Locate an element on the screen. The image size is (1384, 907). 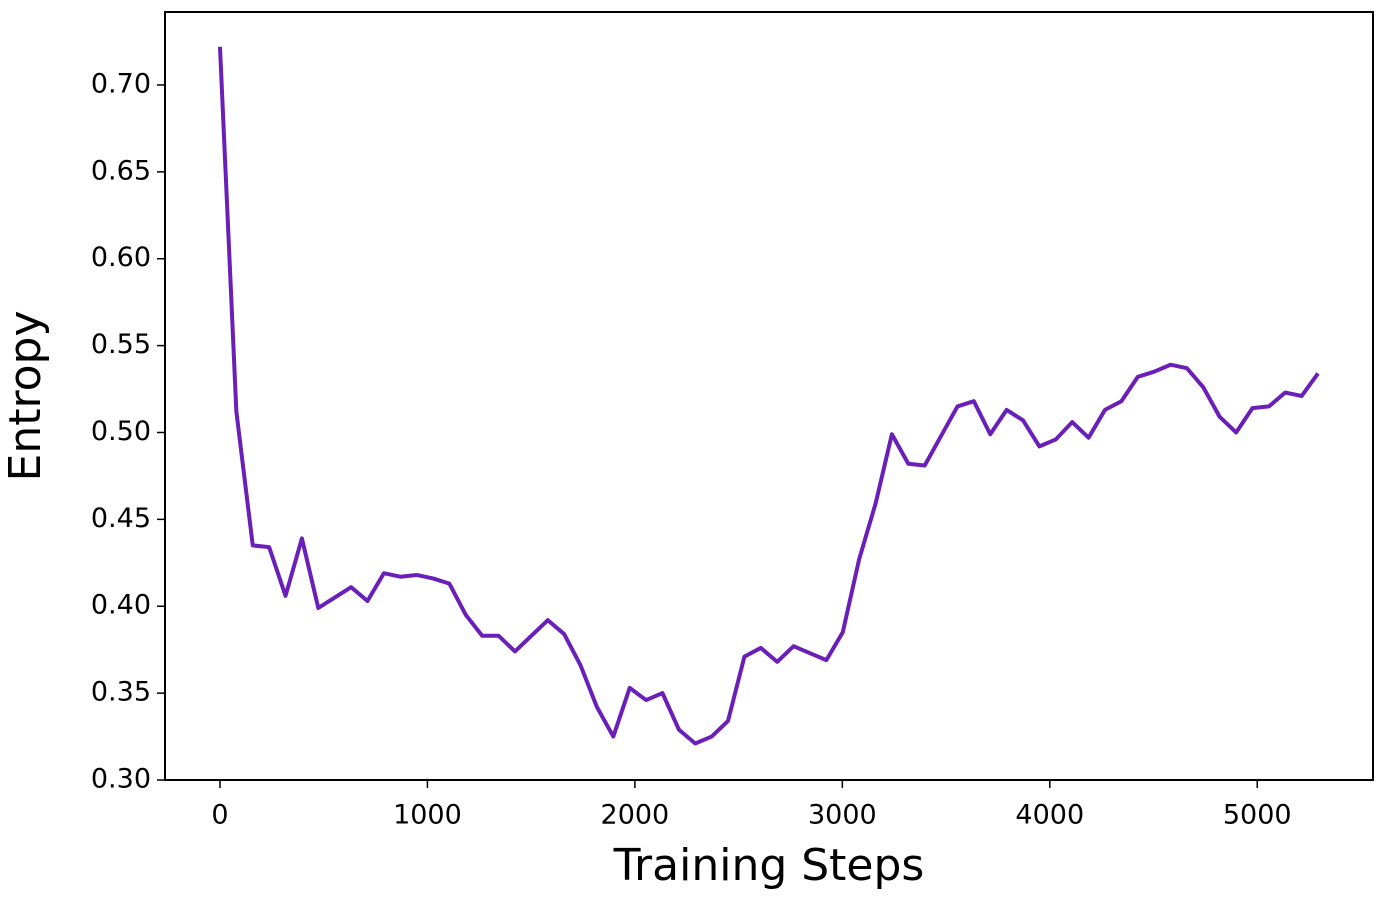
x-tick-label: 1000 is located at coordinates (427, 815).